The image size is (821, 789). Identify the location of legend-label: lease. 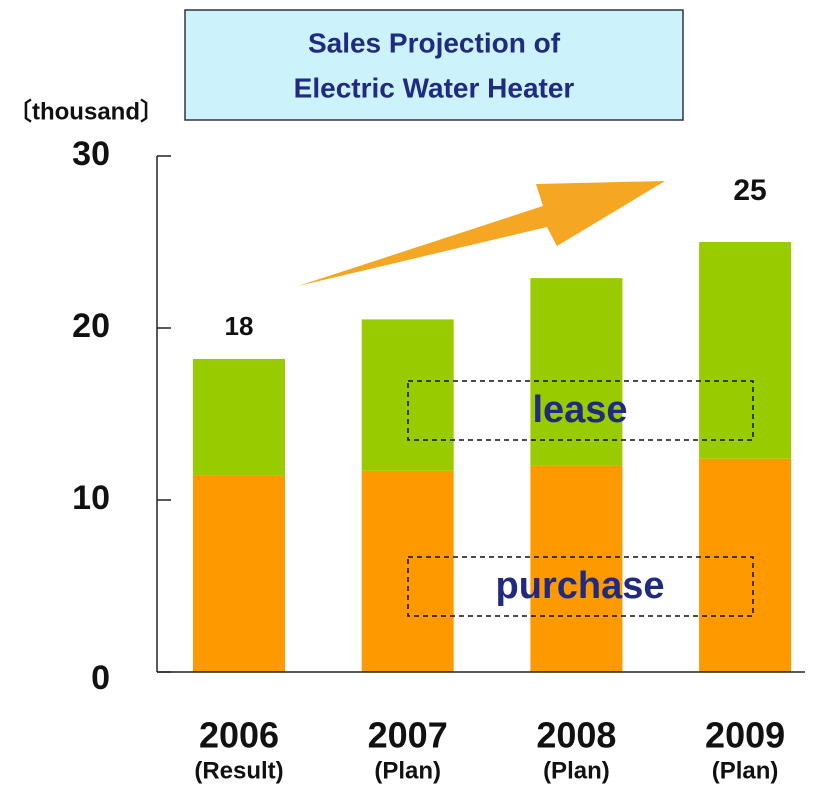
(579, 410).